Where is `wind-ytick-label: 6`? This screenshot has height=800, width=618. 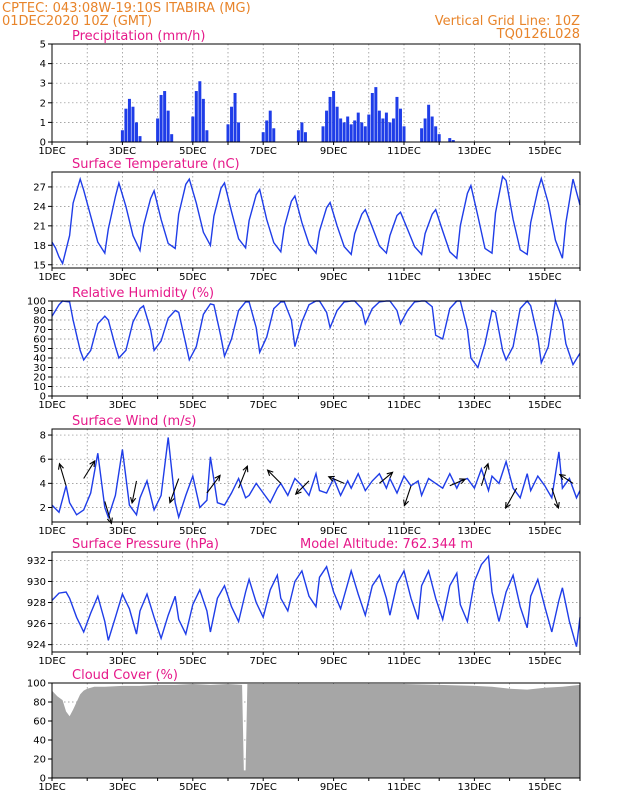 wind-ytick-label: 6 is located at coordinates (43, 460).